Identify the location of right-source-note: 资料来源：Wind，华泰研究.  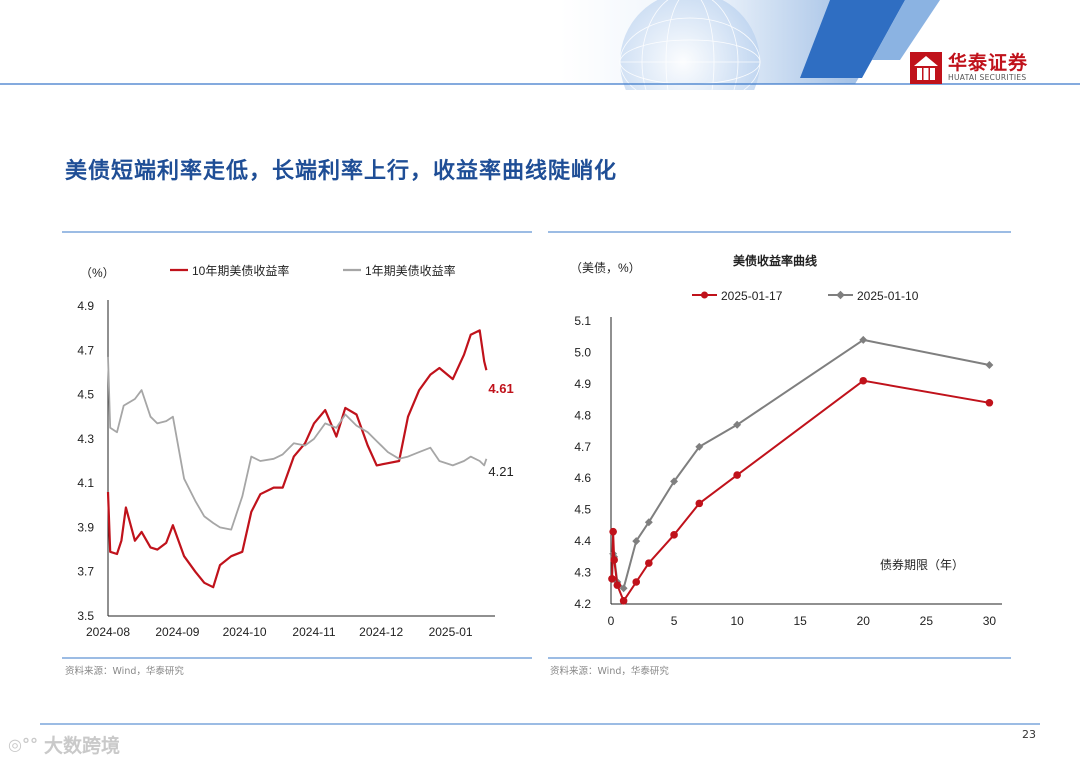
(609, 671).